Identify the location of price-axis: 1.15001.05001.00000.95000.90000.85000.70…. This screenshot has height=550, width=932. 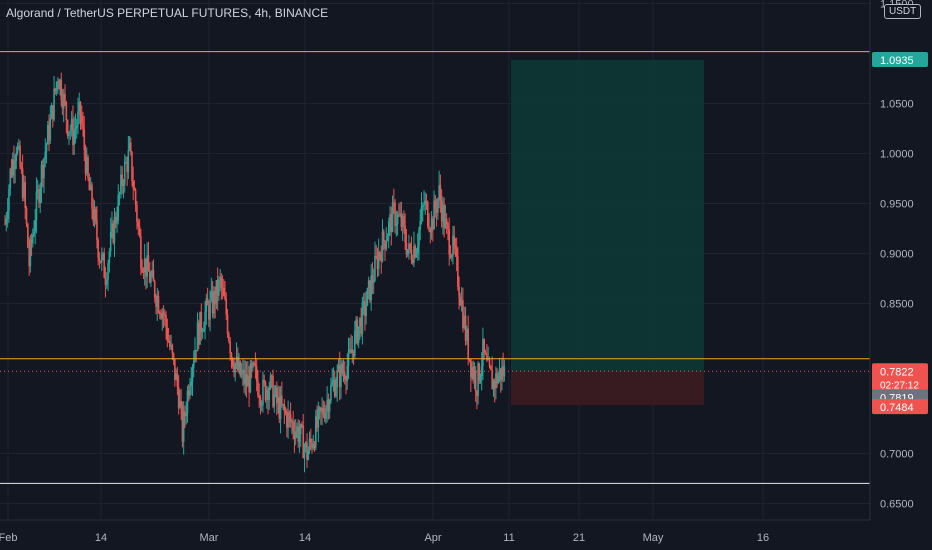
(900, 275).